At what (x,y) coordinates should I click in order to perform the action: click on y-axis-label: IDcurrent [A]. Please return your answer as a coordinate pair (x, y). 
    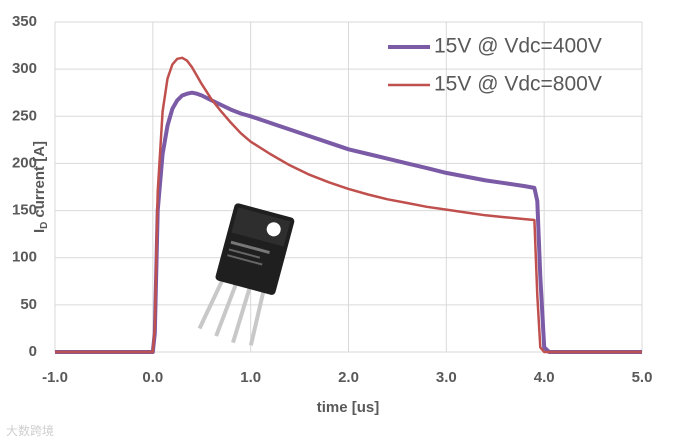
    Looking at the image, I should click on (40, 187).